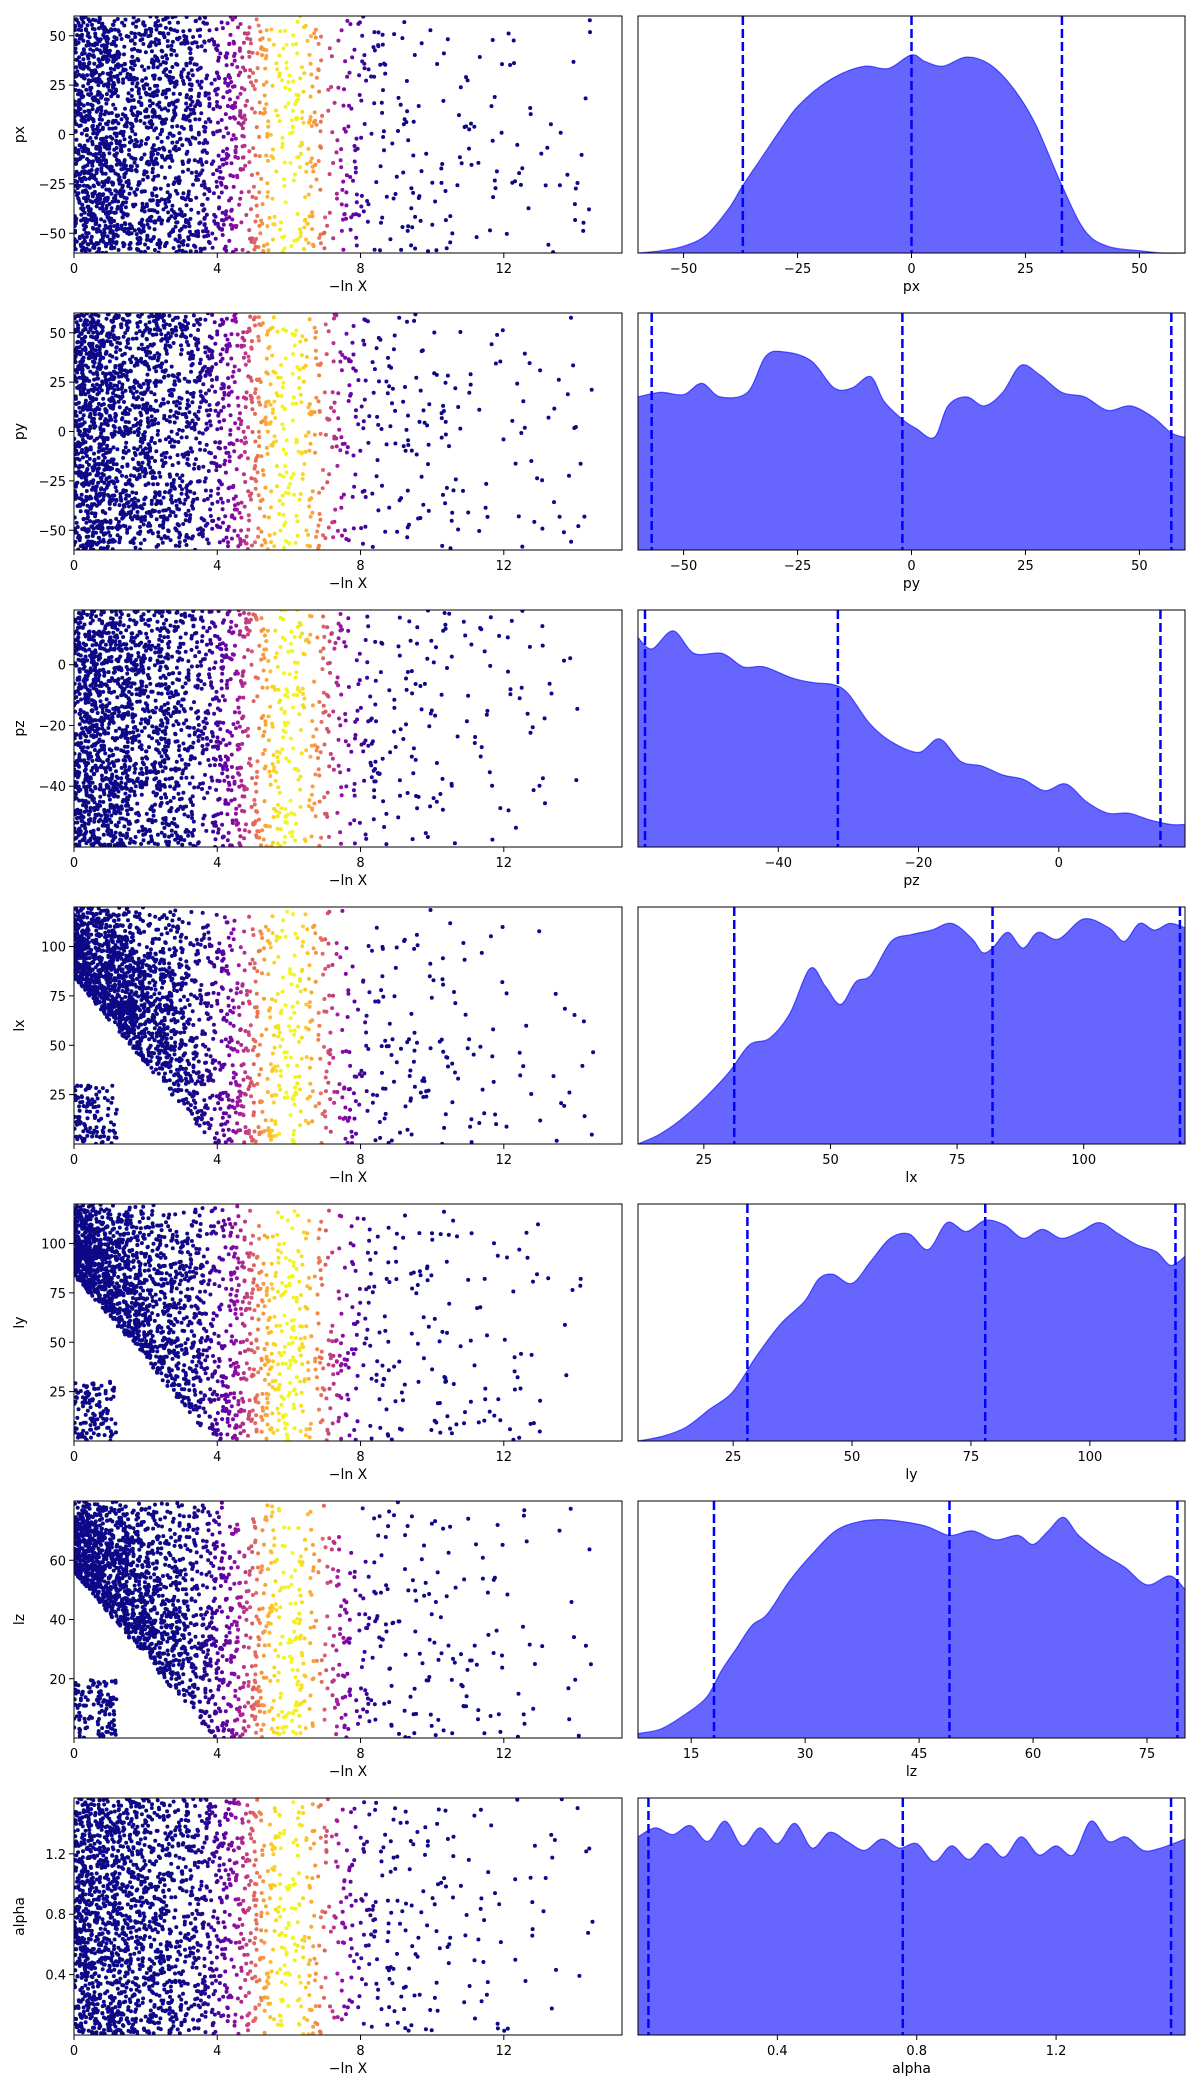  I want to click on density-line, so click(911, 394).